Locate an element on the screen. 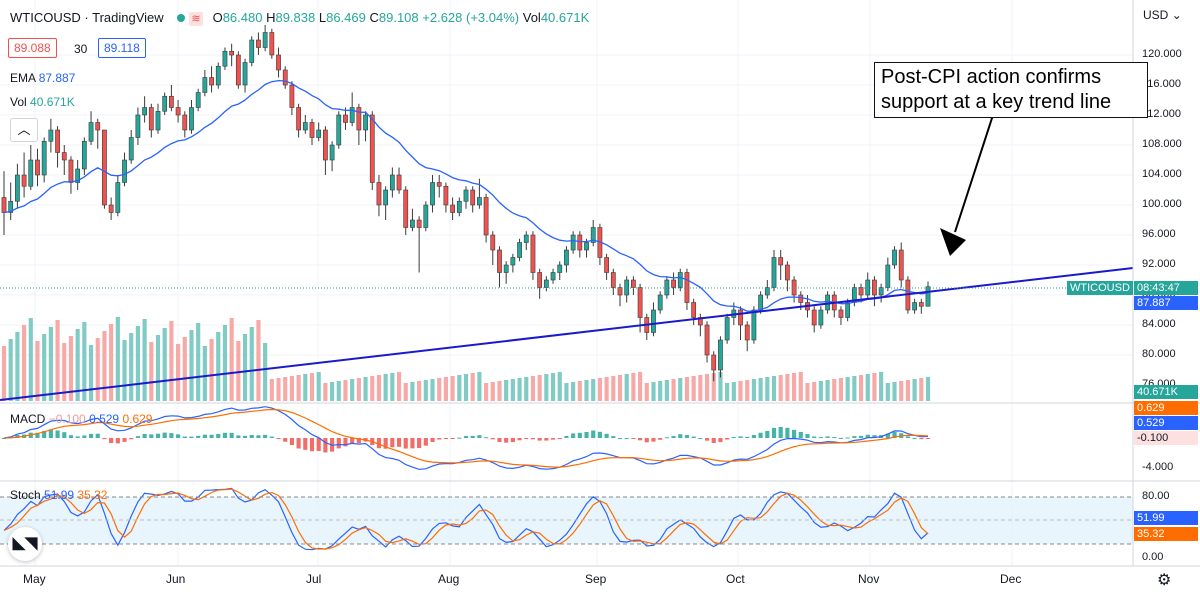  sell-button: 89.088 is located at coordinates (32, 48).